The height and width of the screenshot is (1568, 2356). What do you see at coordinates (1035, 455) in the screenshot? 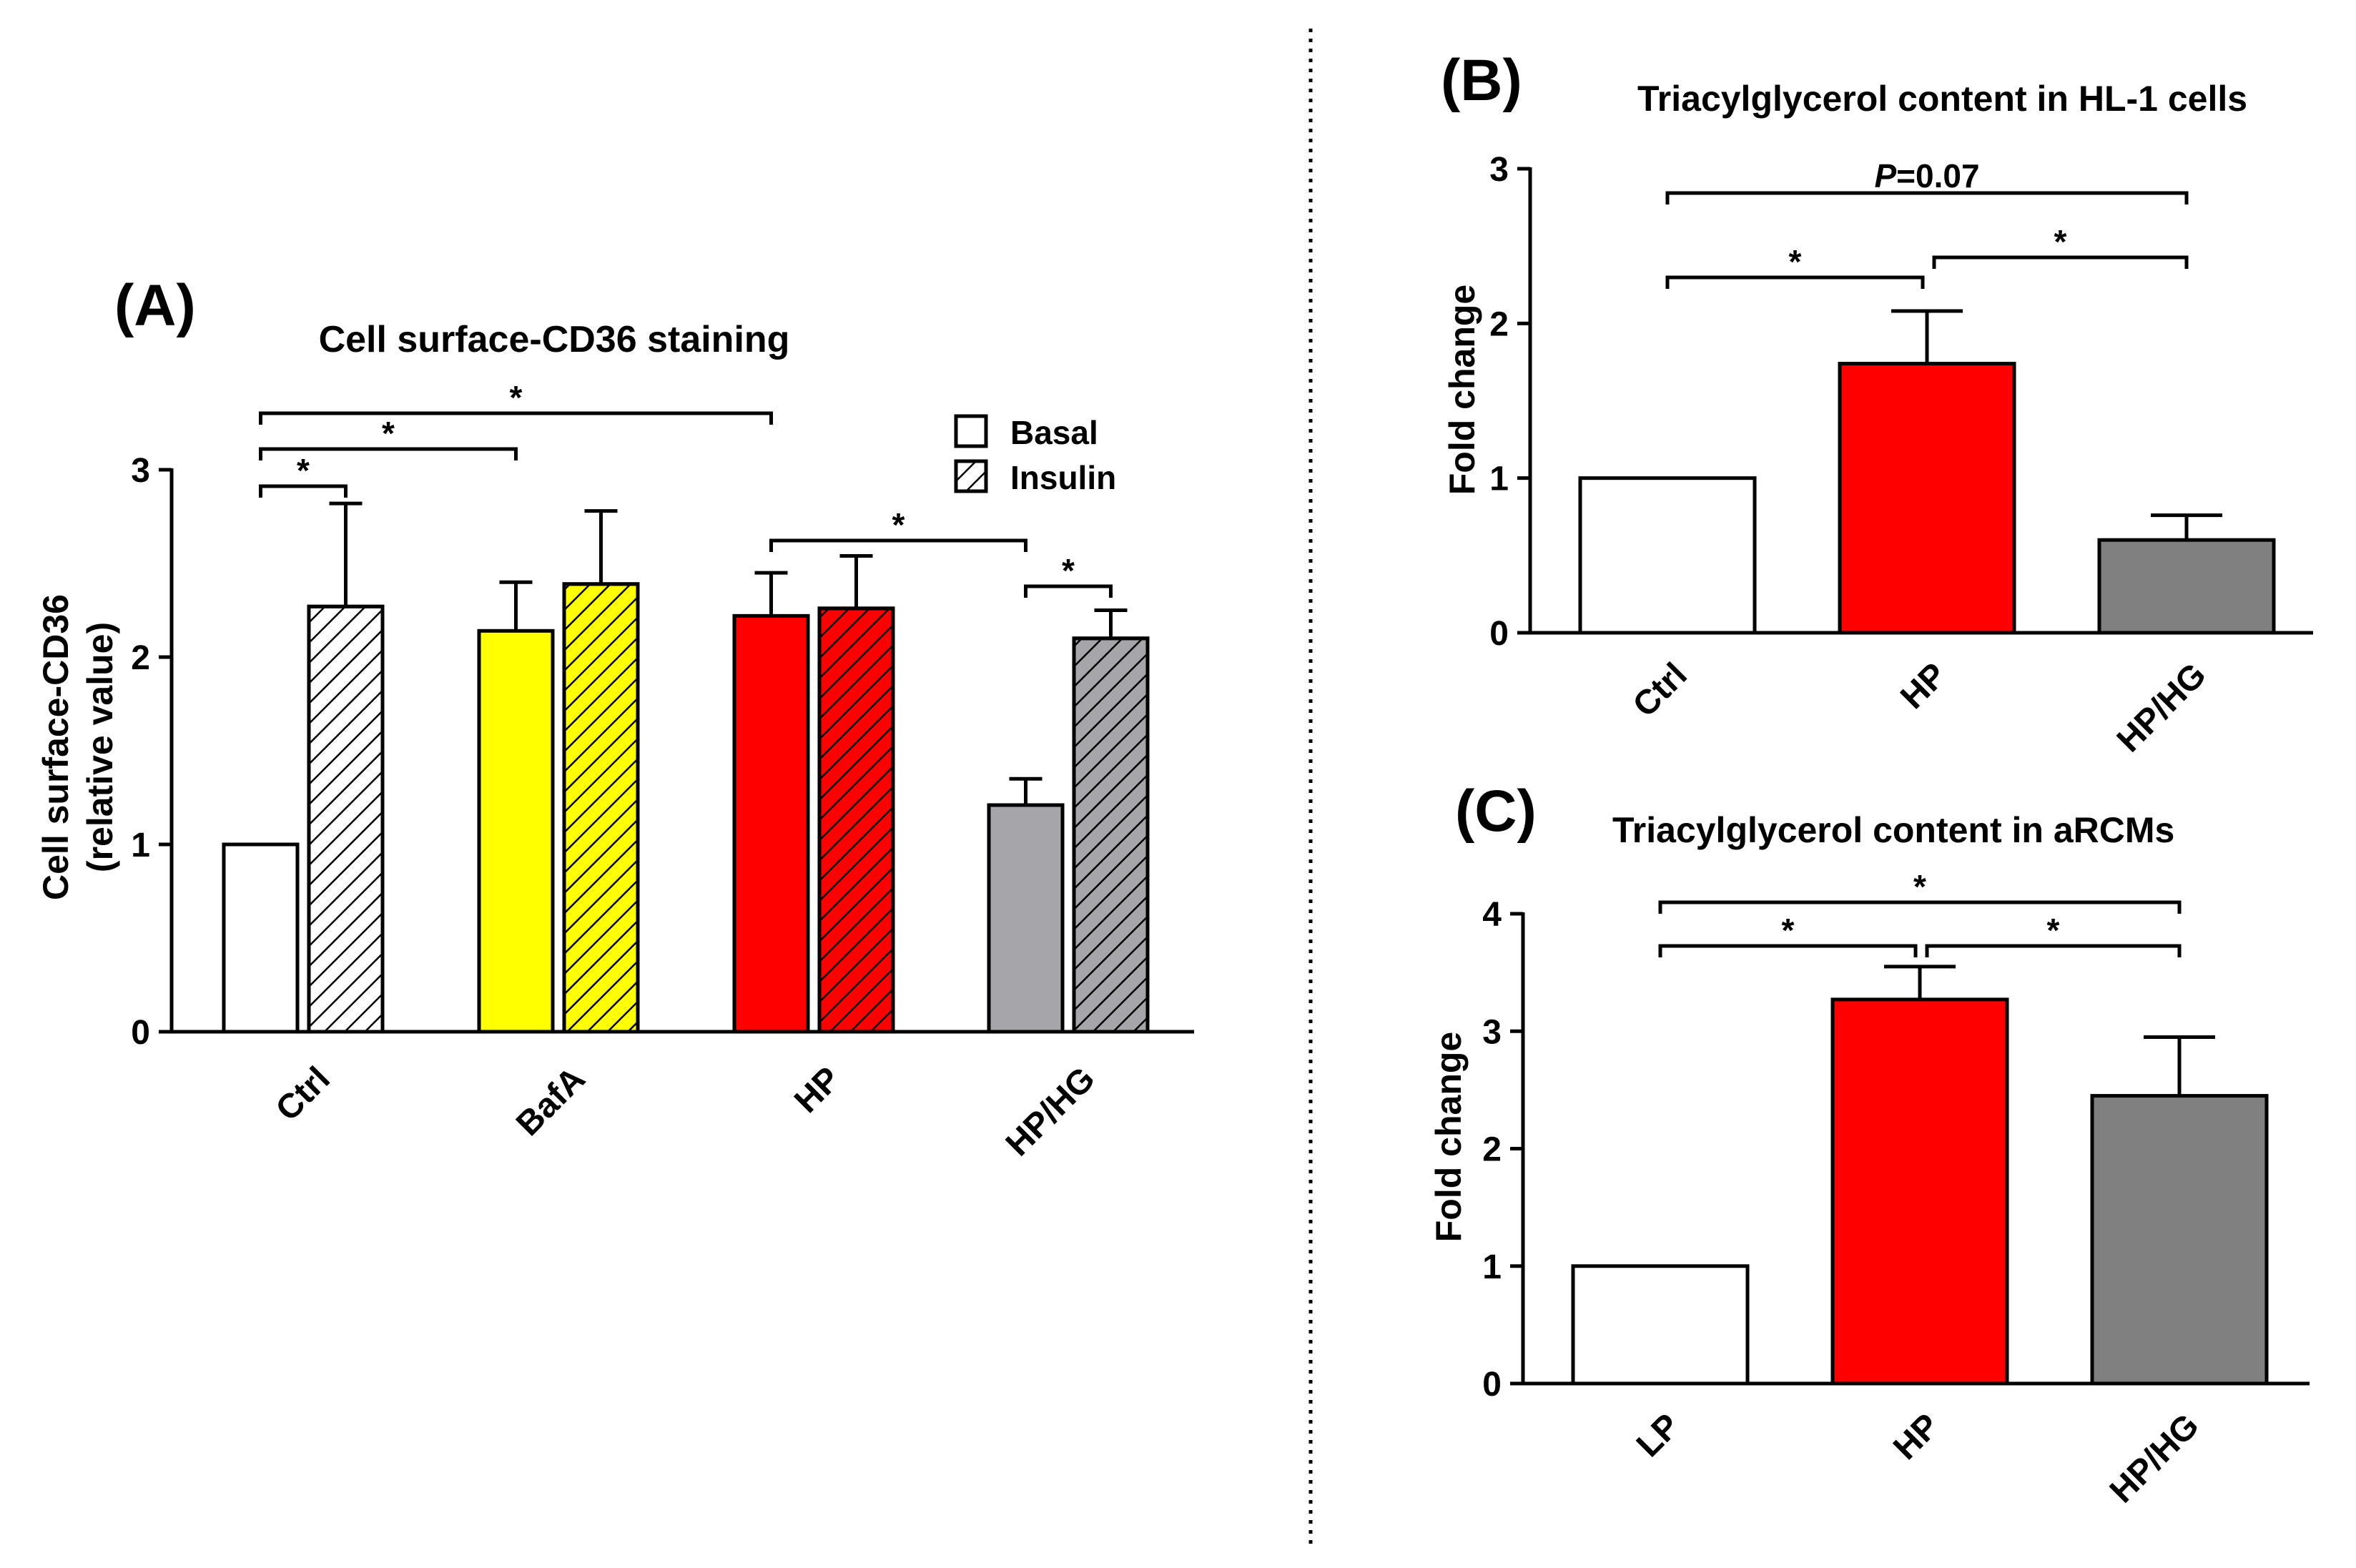
I see `legend: Basal Insulin` at bounding box center [1035, 455].